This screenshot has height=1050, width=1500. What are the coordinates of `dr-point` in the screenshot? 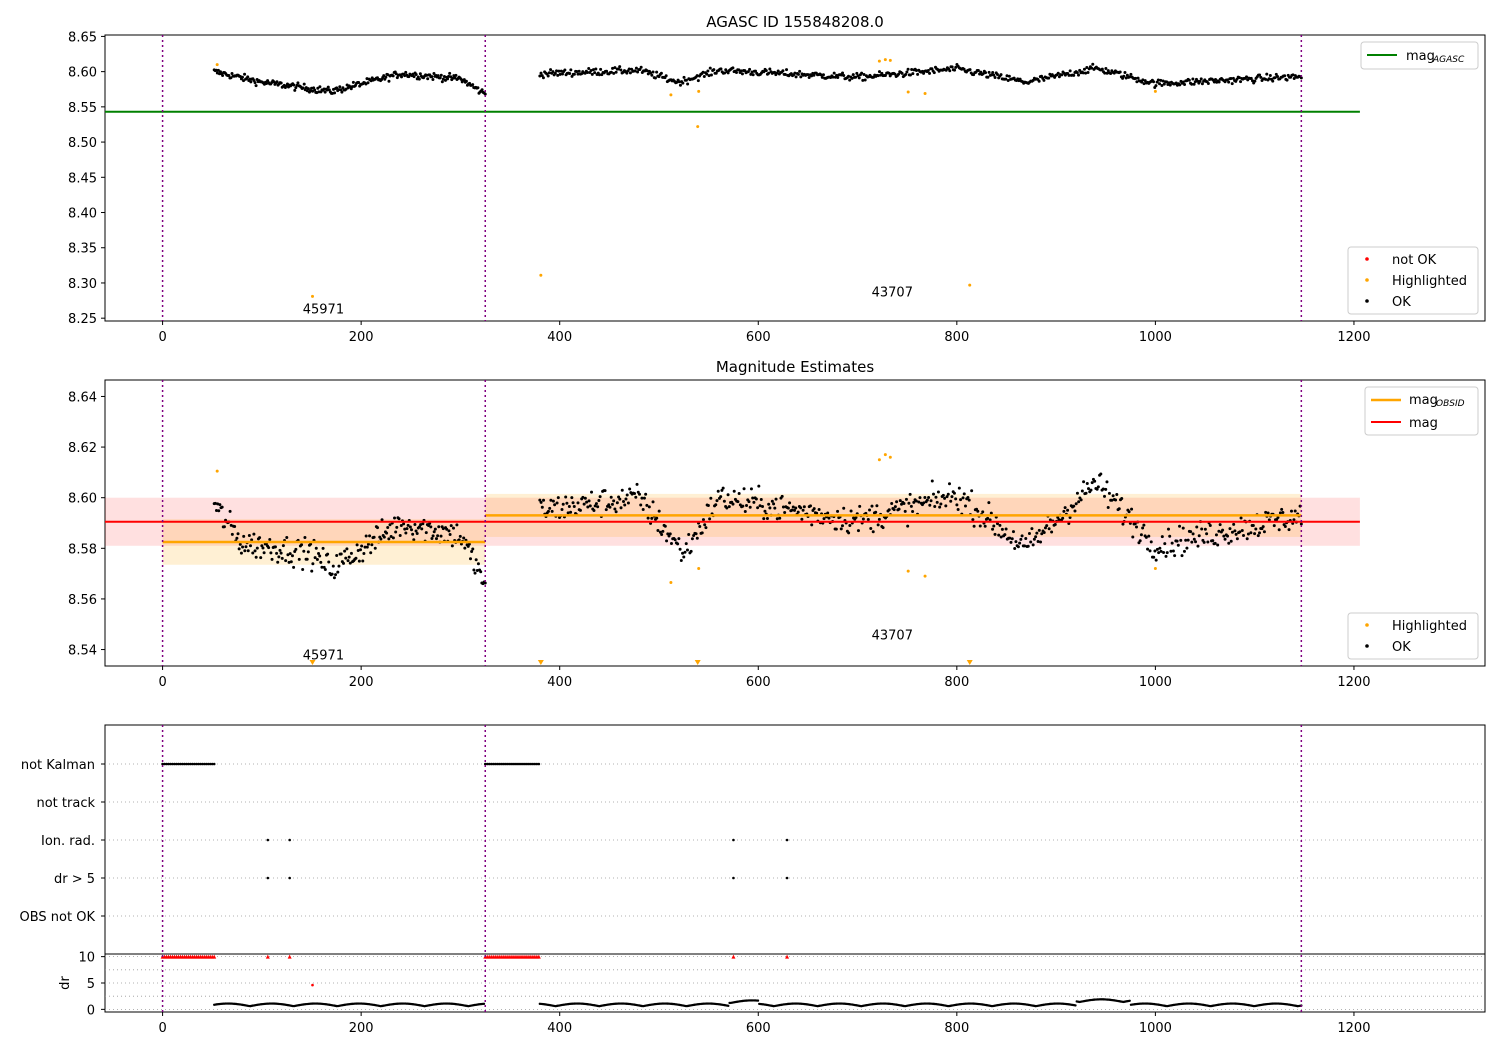 It's located at (728, 1006).